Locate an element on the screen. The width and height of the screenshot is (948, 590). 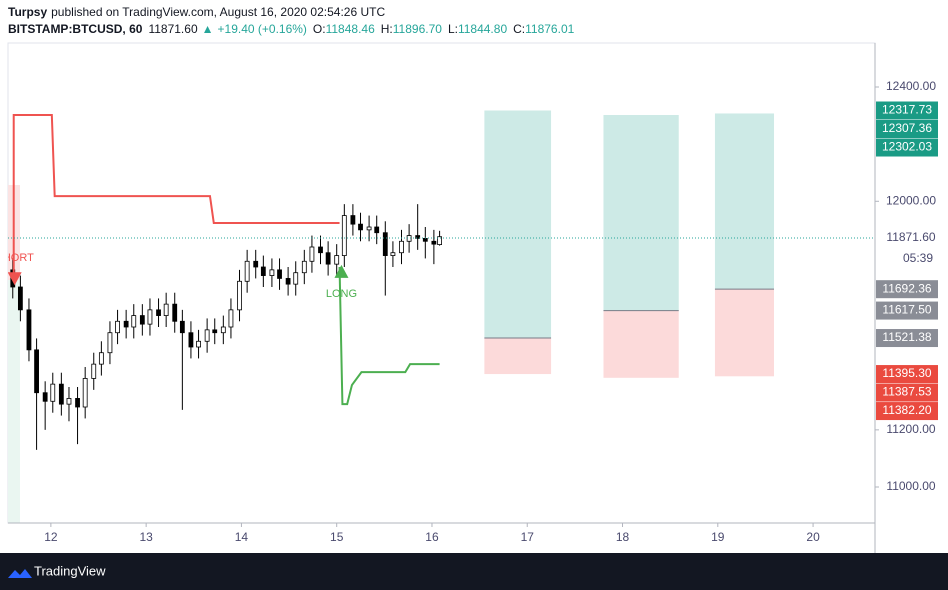
target-price-label: 12317.73 is located at coordinates (907, 110).